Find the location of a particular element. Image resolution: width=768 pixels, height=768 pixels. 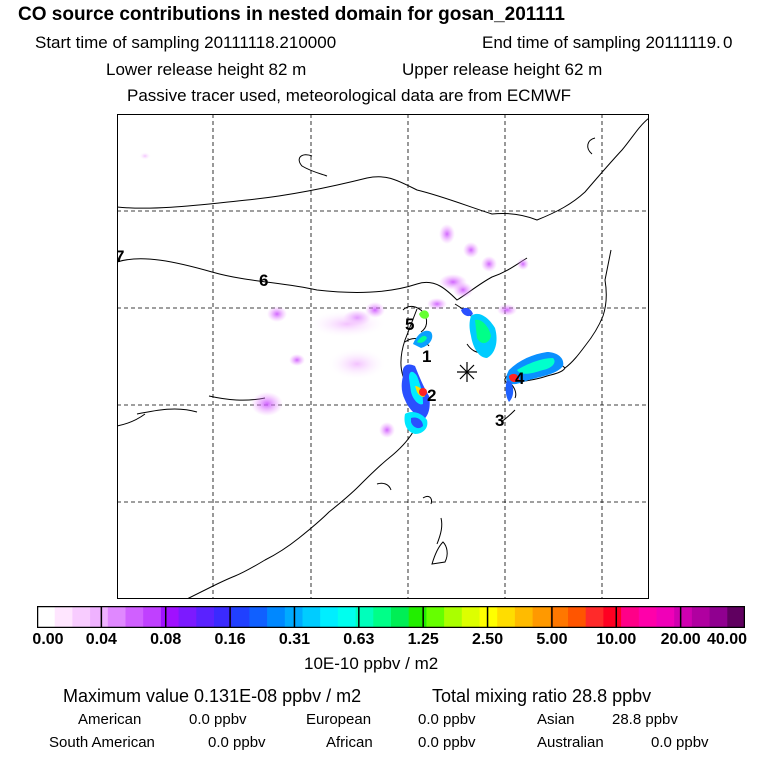

african-label: African is located at coordinates (349, 742).